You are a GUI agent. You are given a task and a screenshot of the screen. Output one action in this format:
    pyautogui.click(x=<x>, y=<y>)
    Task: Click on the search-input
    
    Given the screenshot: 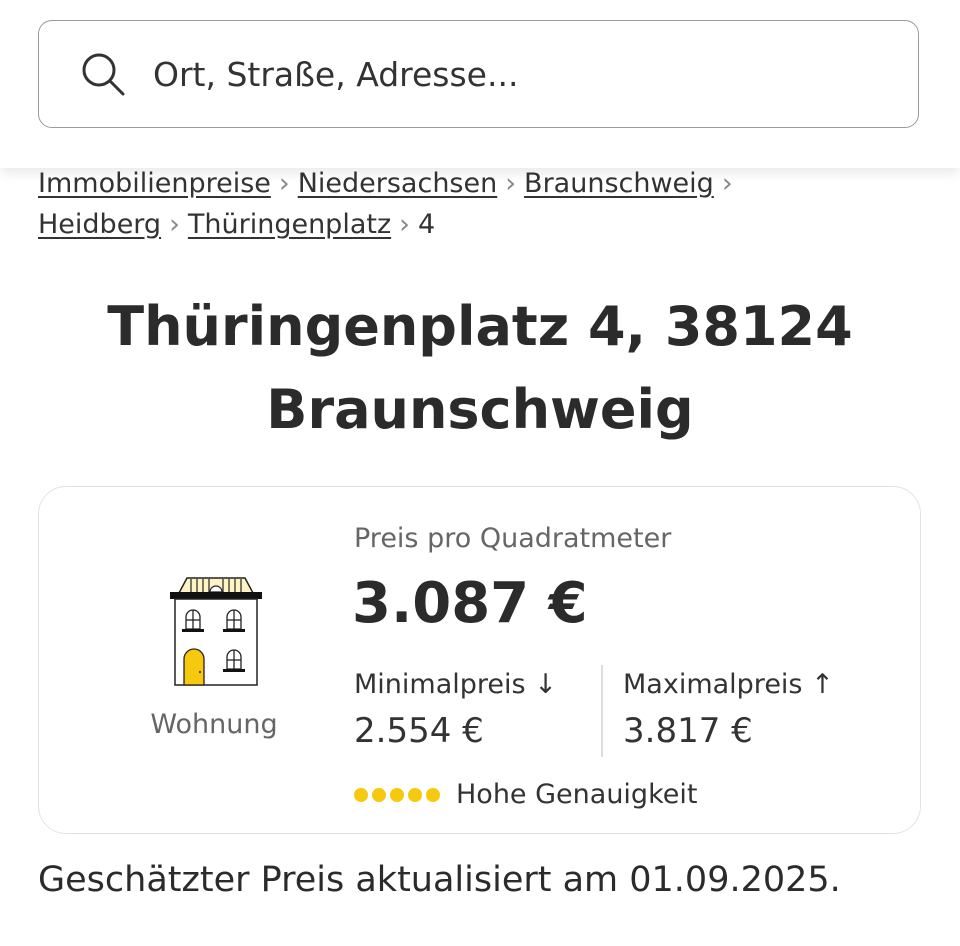 What is the action you would take?
    pyautogui.click(x=503, y=74)
    